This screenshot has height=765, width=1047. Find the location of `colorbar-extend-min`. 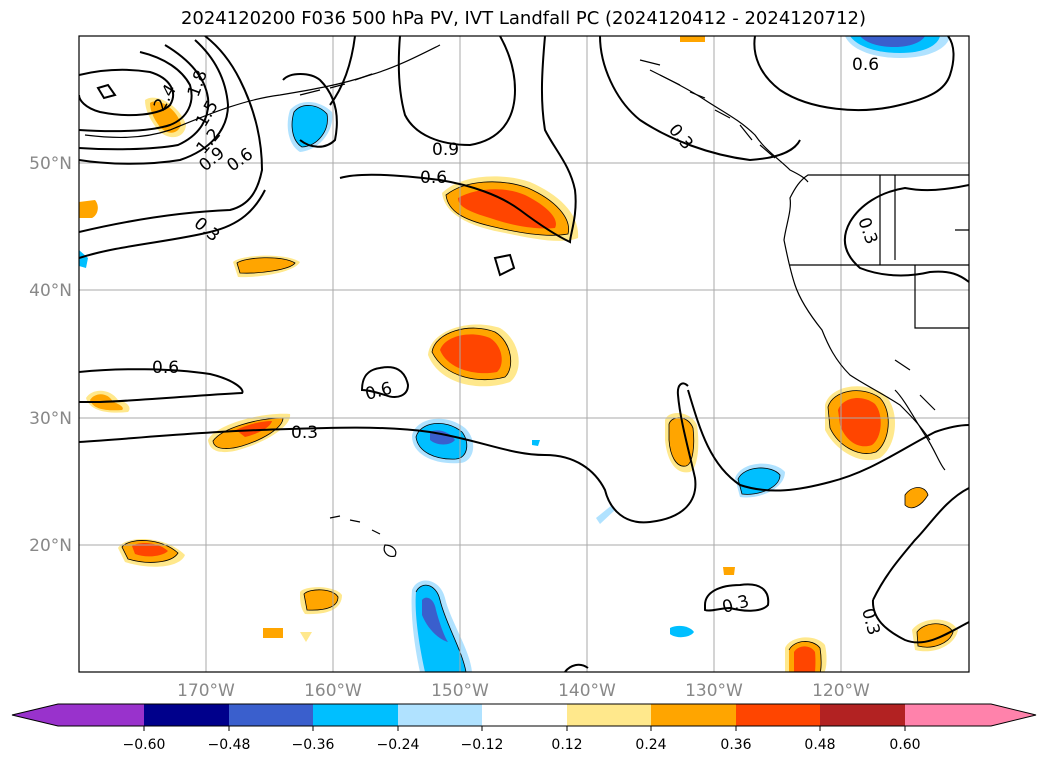

colorbar-extend-min is located at coordinates (35, 715).